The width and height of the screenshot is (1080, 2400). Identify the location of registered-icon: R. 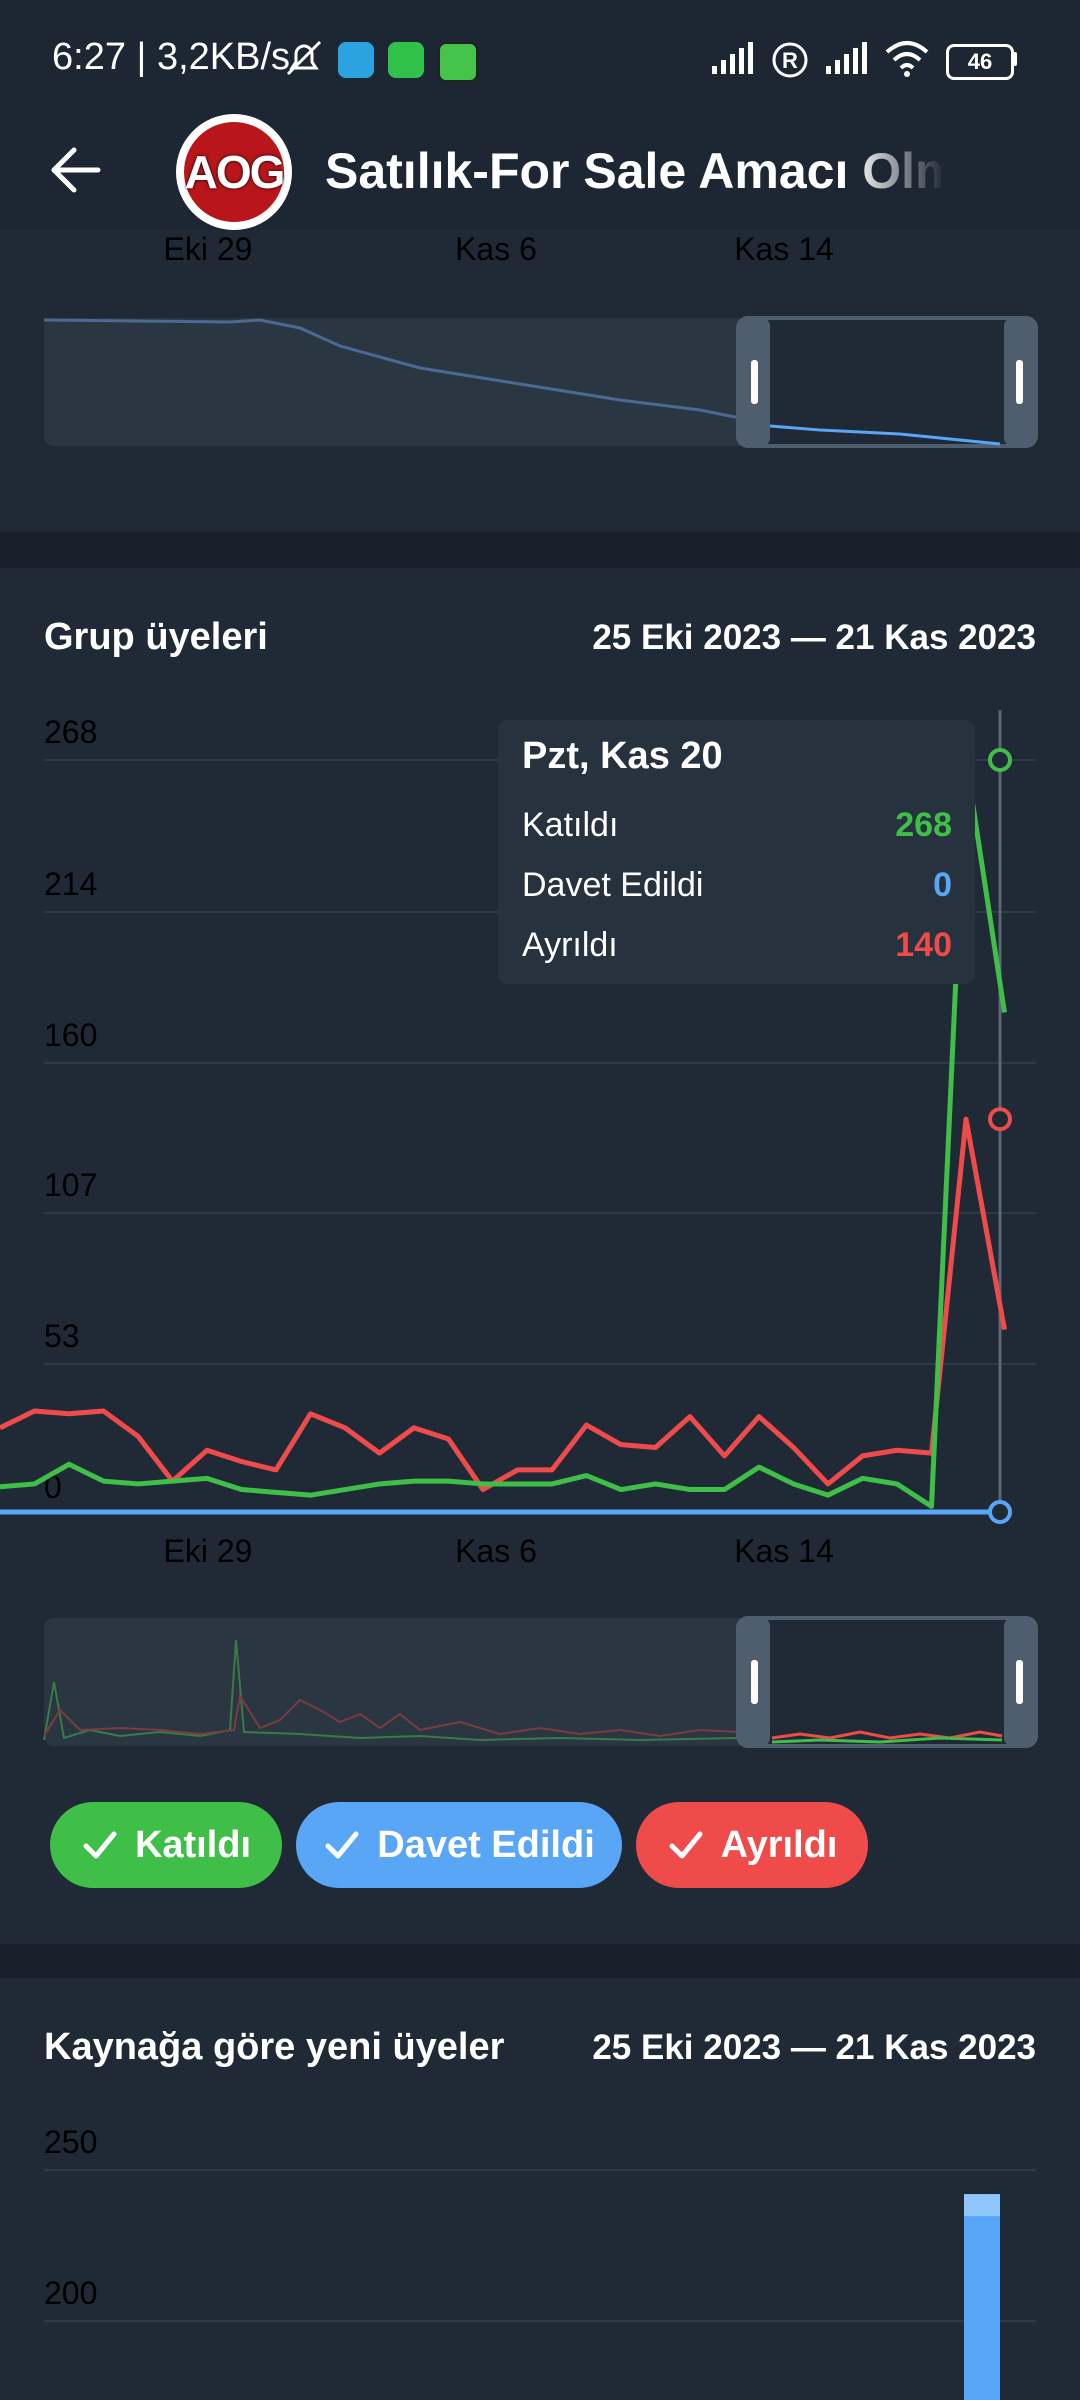
(790, 60).